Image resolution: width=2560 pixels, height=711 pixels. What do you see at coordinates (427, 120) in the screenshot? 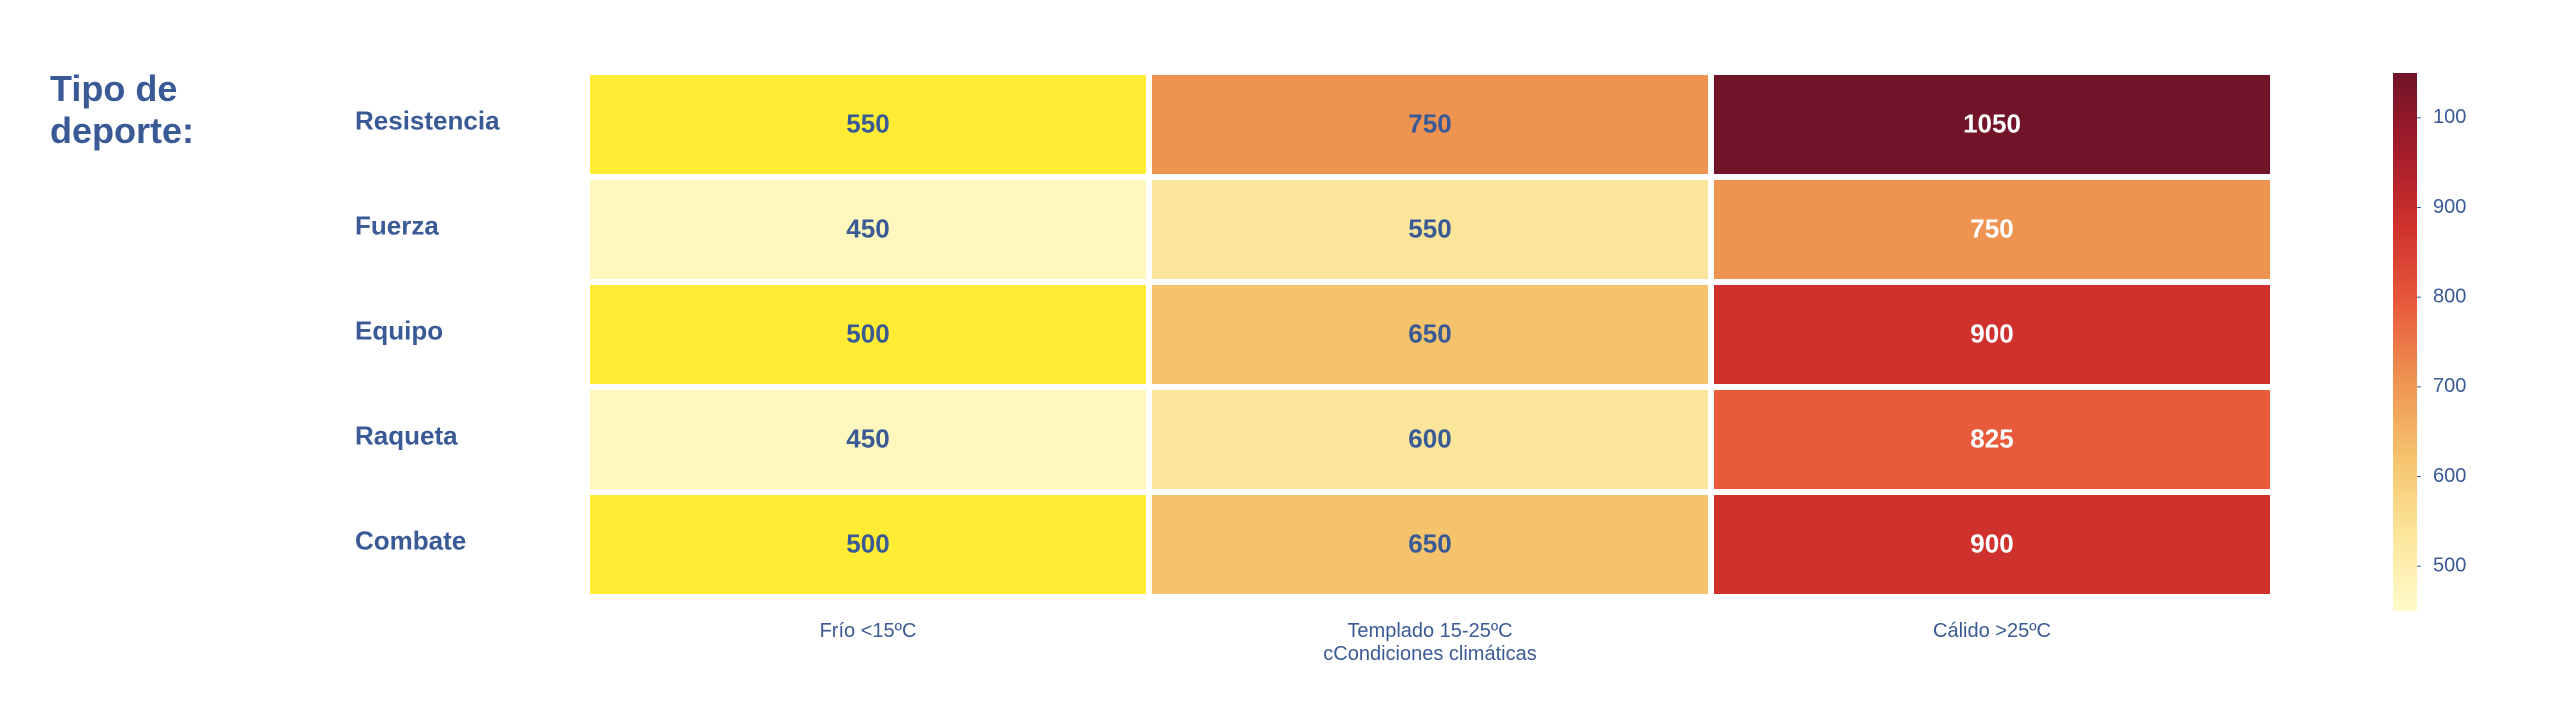
I see `row-label-resistencia: Resistencia` at bounding box center [427, 120].